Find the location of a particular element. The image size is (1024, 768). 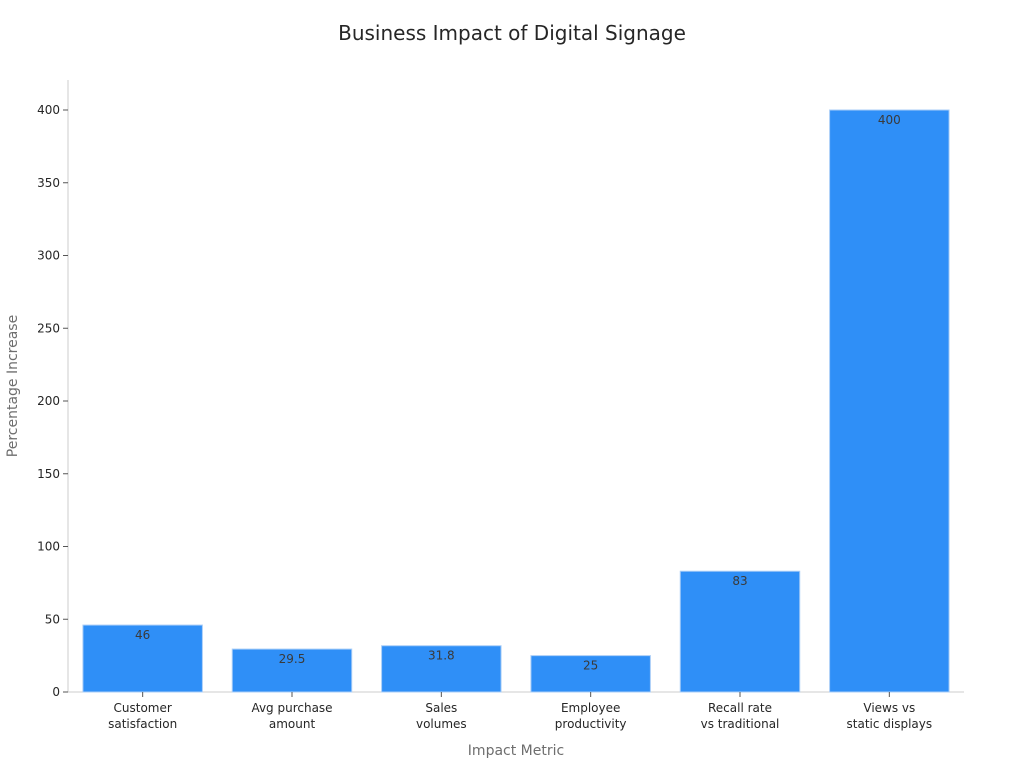

bar-value-label: 25 is located at coordinates (590, 666).